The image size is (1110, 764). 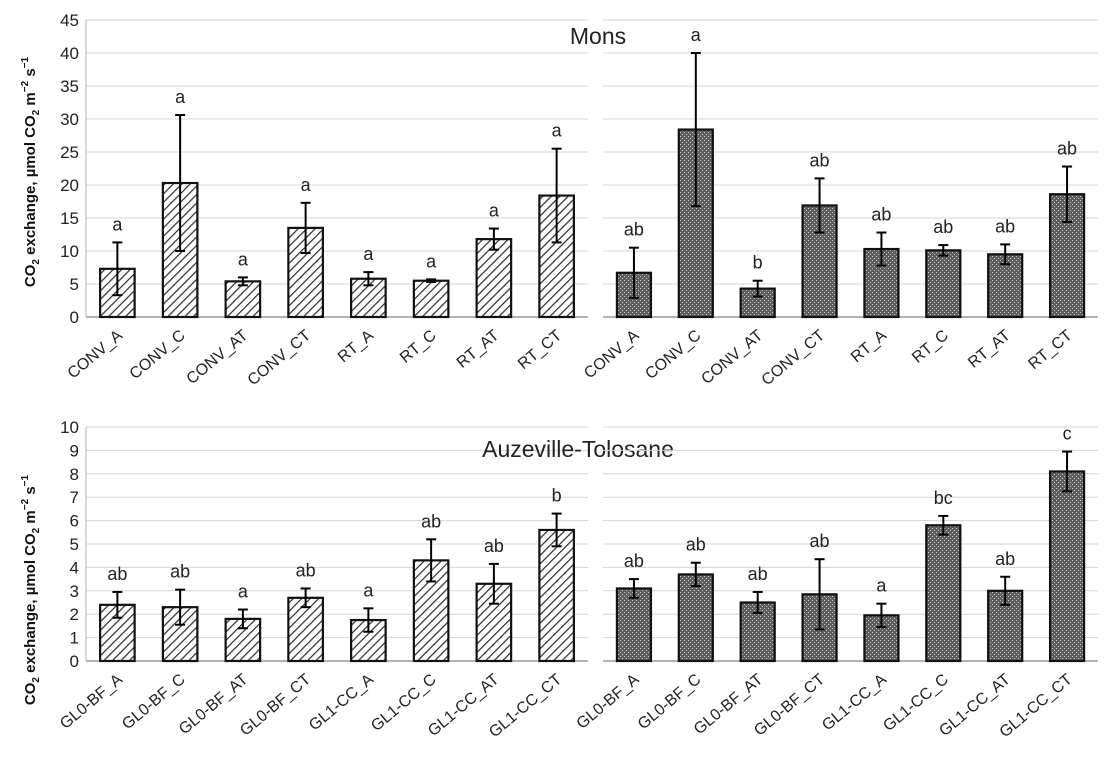 I want to click on significance-label: bc, so click(x=943, y=498).